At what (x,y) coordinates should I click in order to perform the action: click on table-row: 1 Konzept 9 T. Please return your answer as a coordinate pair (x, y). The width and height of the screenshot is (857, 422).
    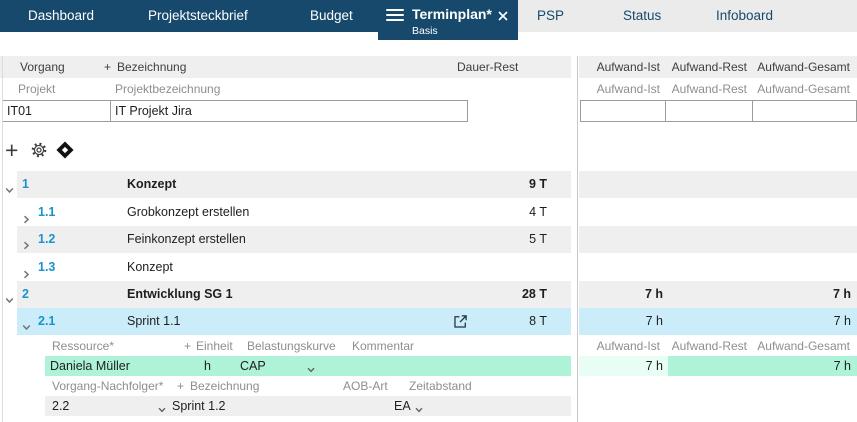
    Looking at the image, I should click on (428, 184).